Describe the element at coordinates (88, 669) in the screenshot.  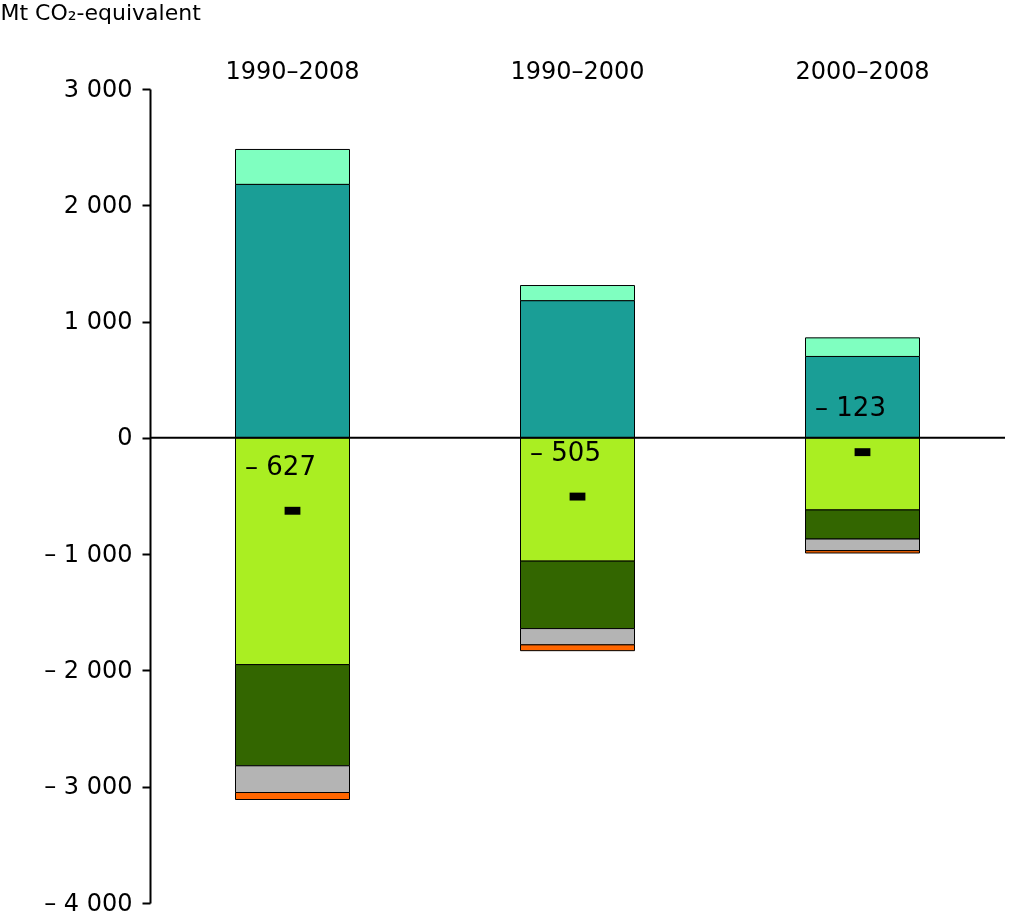
I see `y-tick-label: – 2 000` at that location.